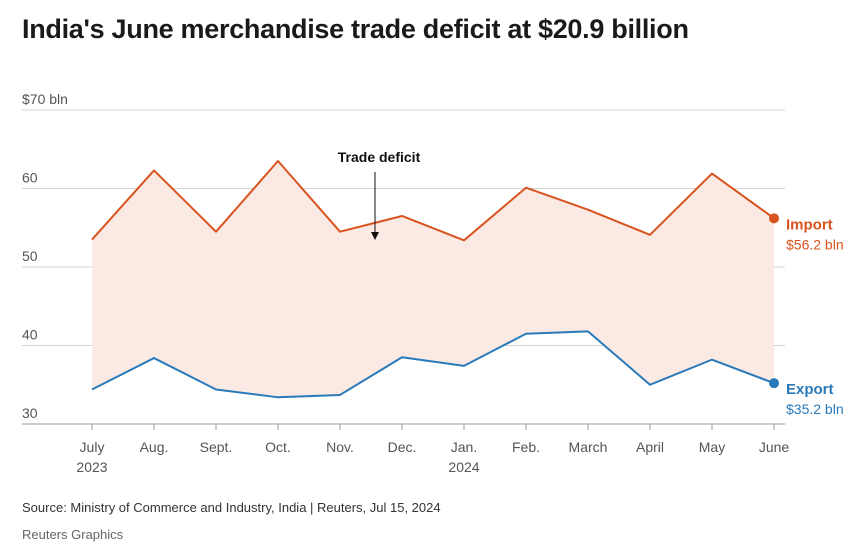 This screenshot has width=865, height=544. I want to click on x-year-label: 2024, so click(463, 467).